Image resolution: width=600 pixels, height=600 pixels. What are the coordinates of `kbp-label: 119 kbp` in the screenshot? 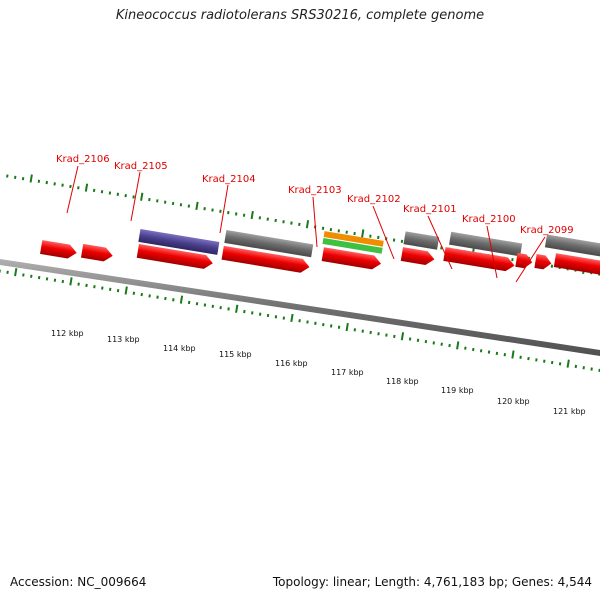 It's located at (457, 390).